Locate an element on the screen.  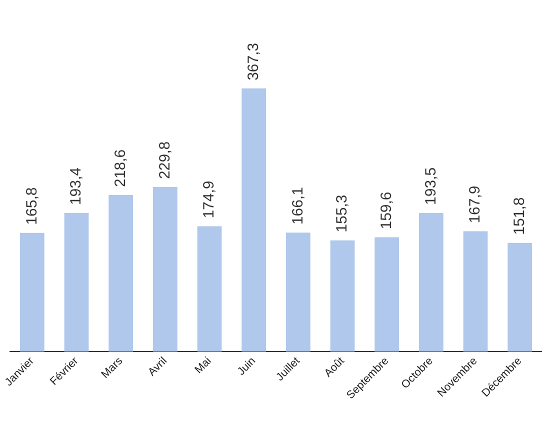
data-label: 218,6 is located at coordinates (120, 168).